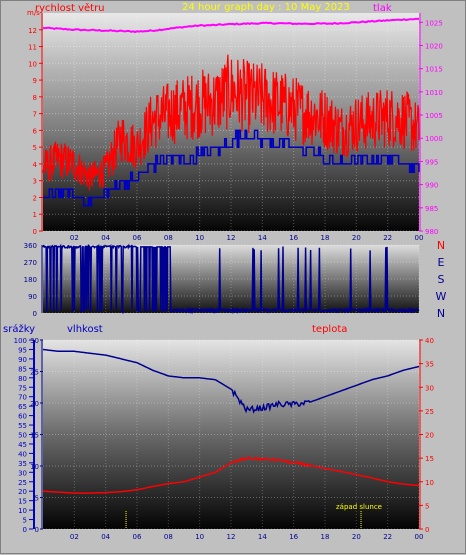  I want to click on tick-label-pressure: 1005, so click(434, 116).